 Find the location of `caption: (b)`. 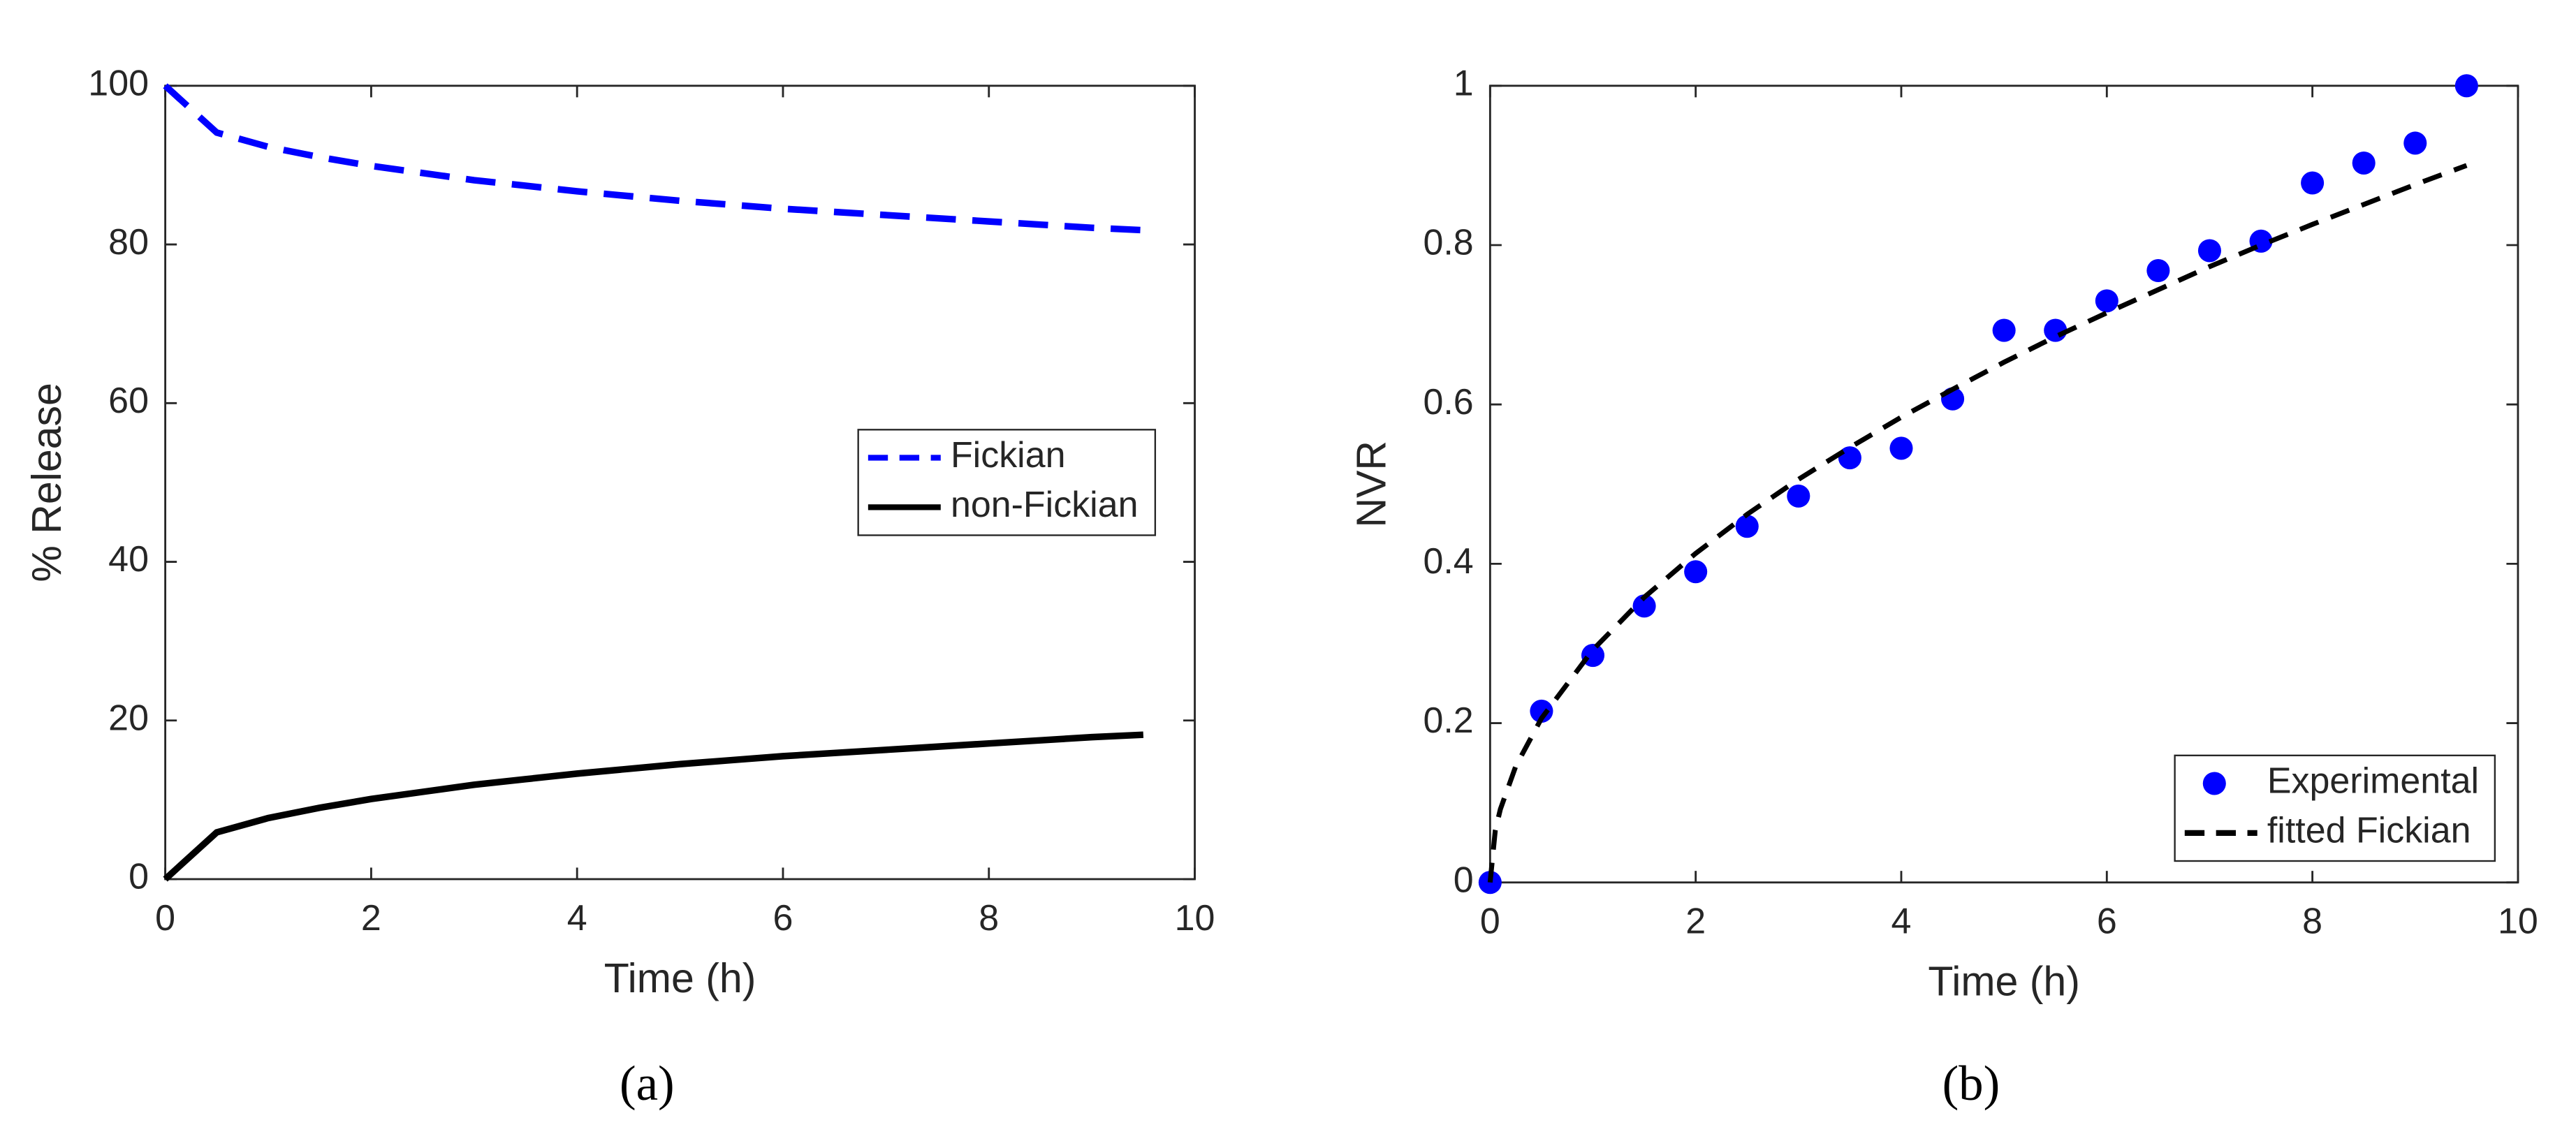

caption: (b) is located at coordinates (1971, 1084).